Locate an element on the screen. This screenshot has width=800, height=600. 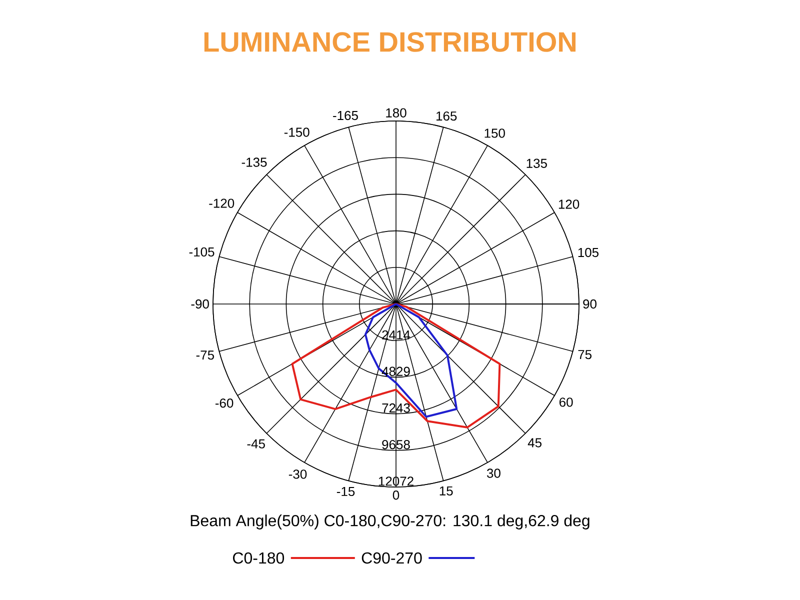
chart-title: LUMINANCE DISTRIBUTION is located at coordinates (390, 42).